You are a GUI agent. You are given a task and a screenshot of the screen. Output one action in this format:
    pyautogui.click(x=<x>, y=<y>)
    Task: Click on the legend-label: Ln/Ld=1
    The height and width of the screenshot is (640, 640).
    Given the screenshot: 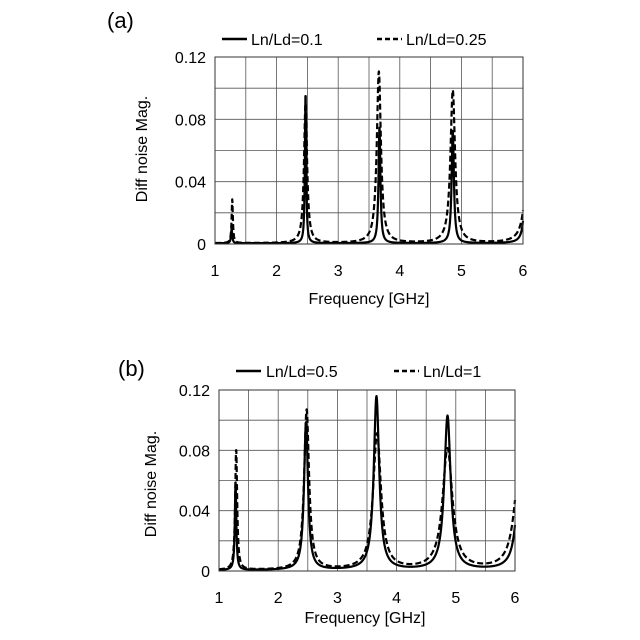 What is the action you would take?
    pyautogui.click(x=452, y=372)
    